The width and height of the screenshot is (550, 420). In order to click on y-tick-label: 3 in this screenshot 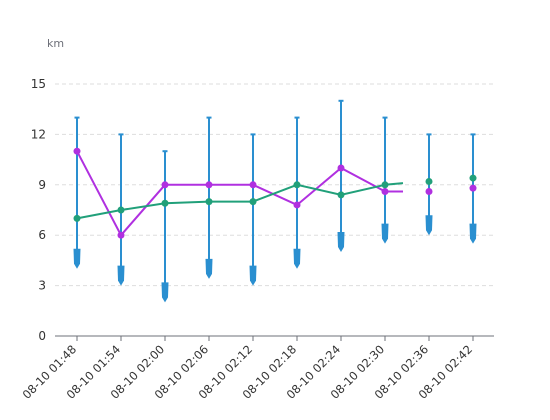, I will do `click(42, 286)`.